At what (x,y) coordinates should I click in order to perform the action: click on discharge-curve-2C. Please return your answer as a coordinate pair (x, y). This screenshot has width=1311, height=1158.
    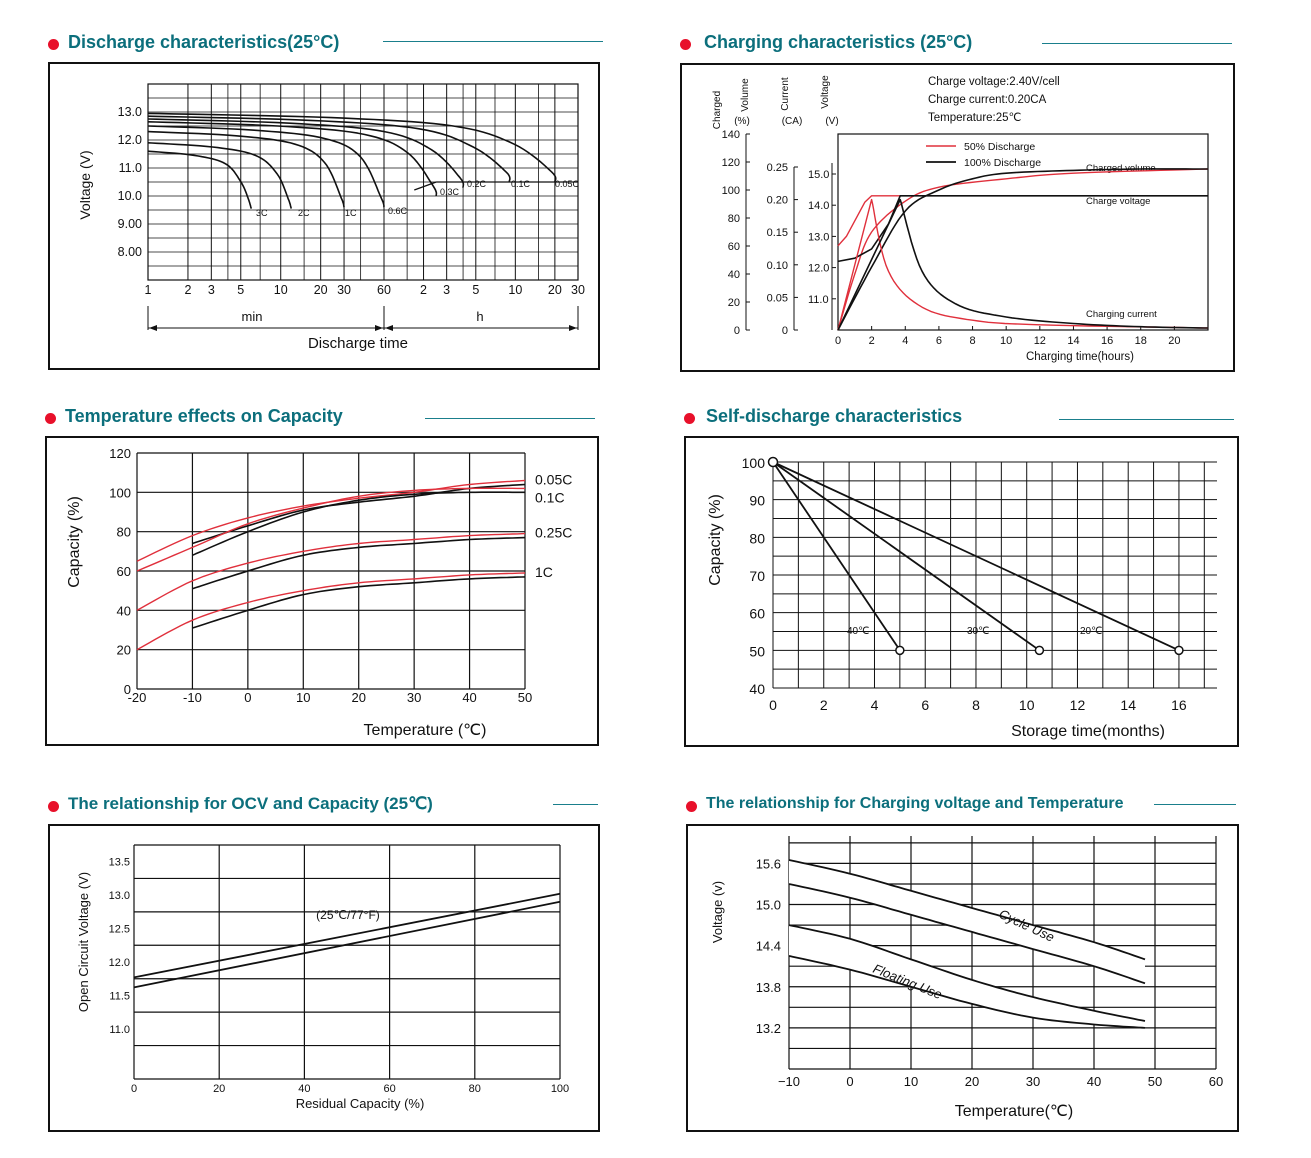
    Looking at the image, I should click on (219, 175).